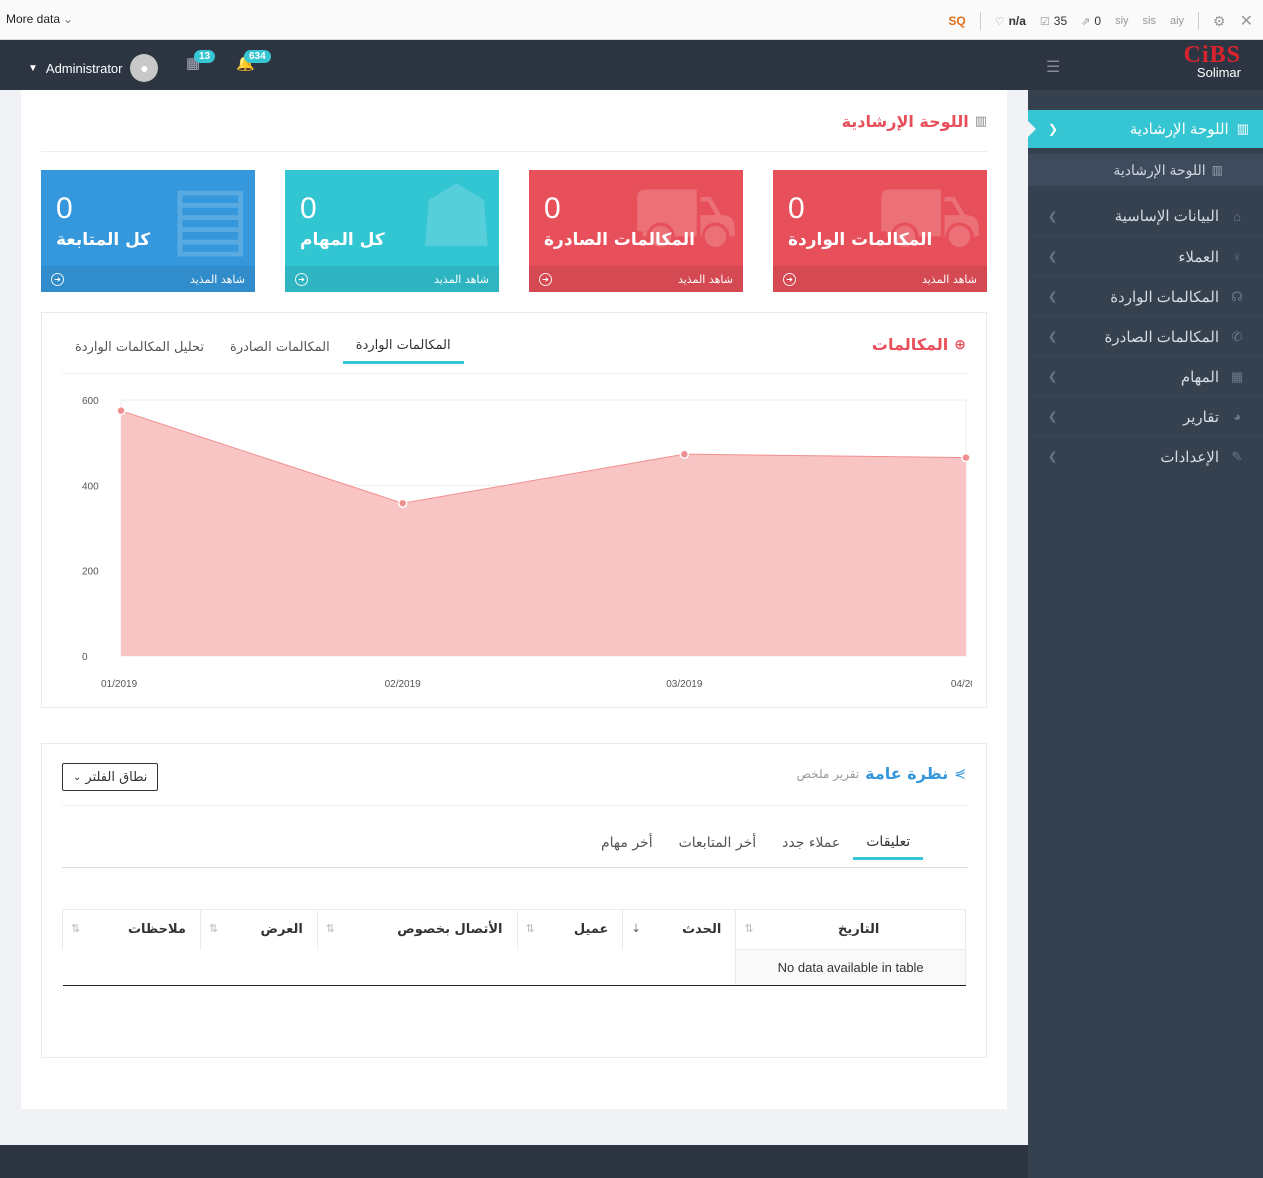  I want to click on stat-label: كل المتابعة, so click(103, 240).